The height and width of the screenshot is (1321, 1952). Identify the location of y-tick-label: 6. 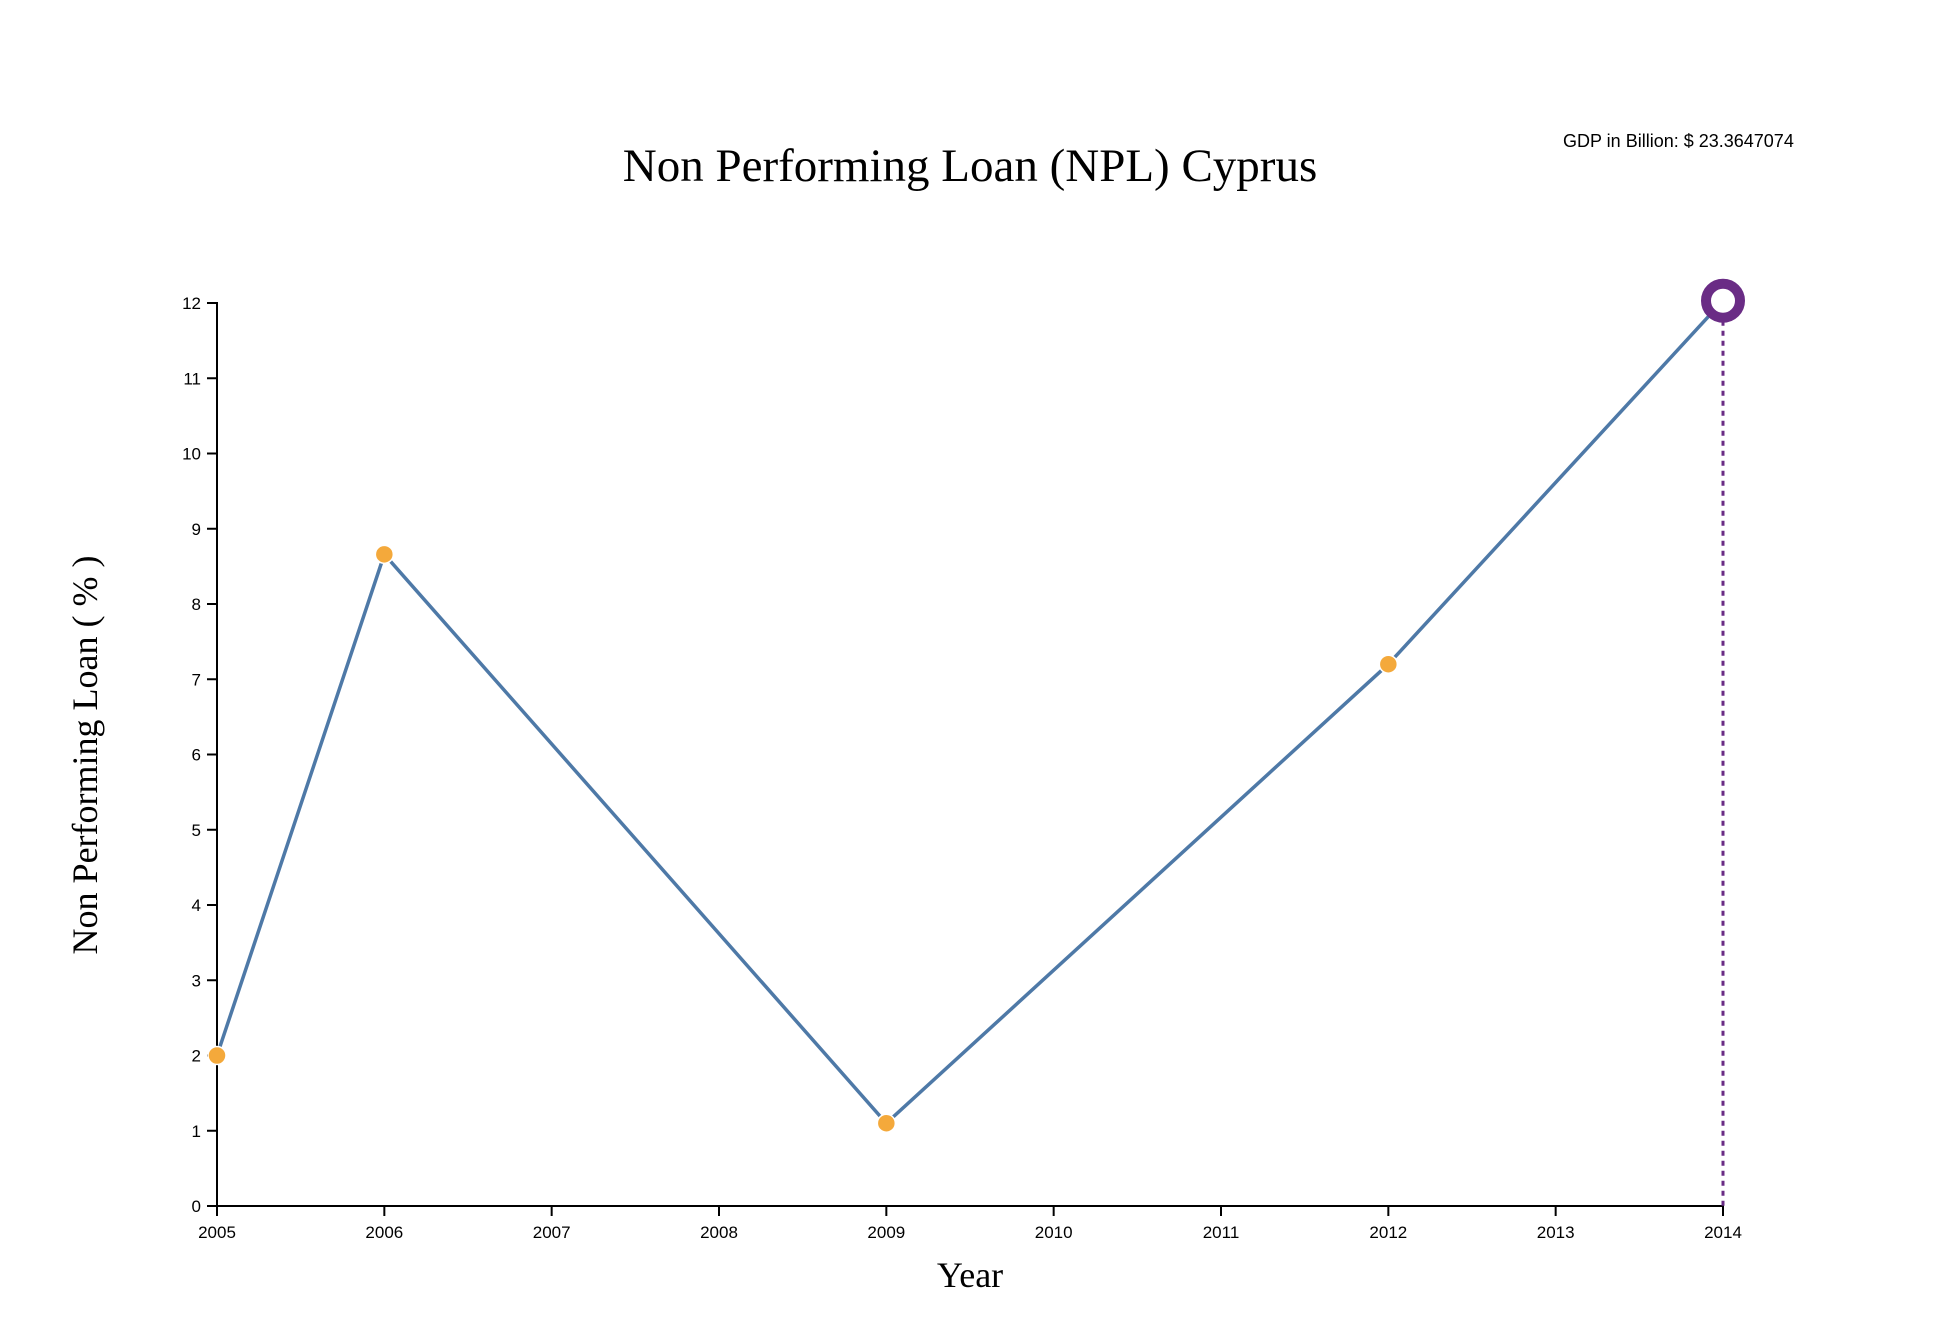
(196, 755).